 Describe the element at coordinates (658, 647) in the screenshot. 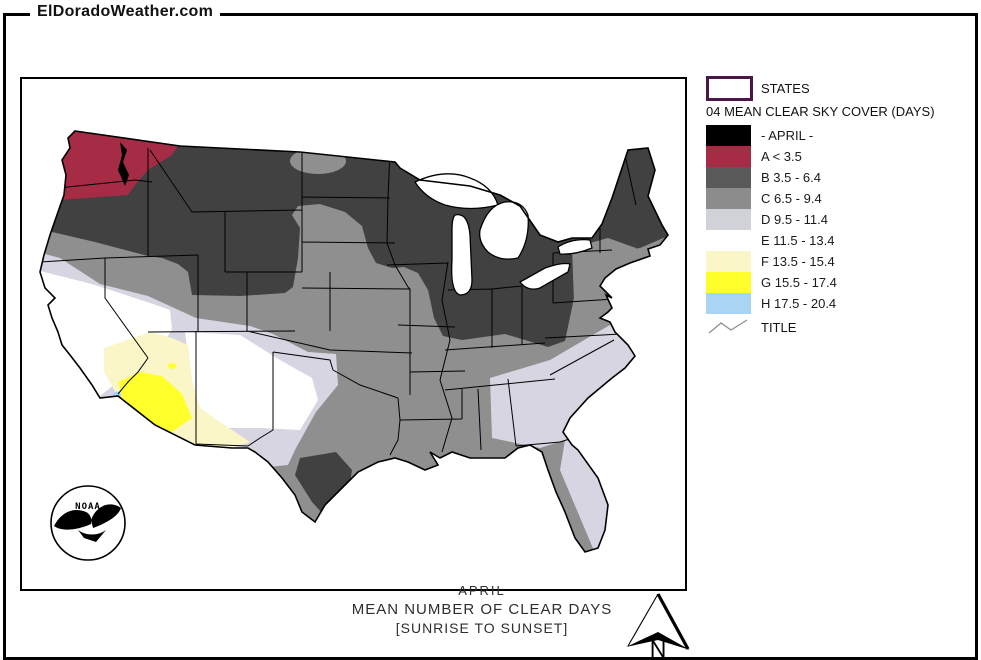

I see `north-label: N` at that location.